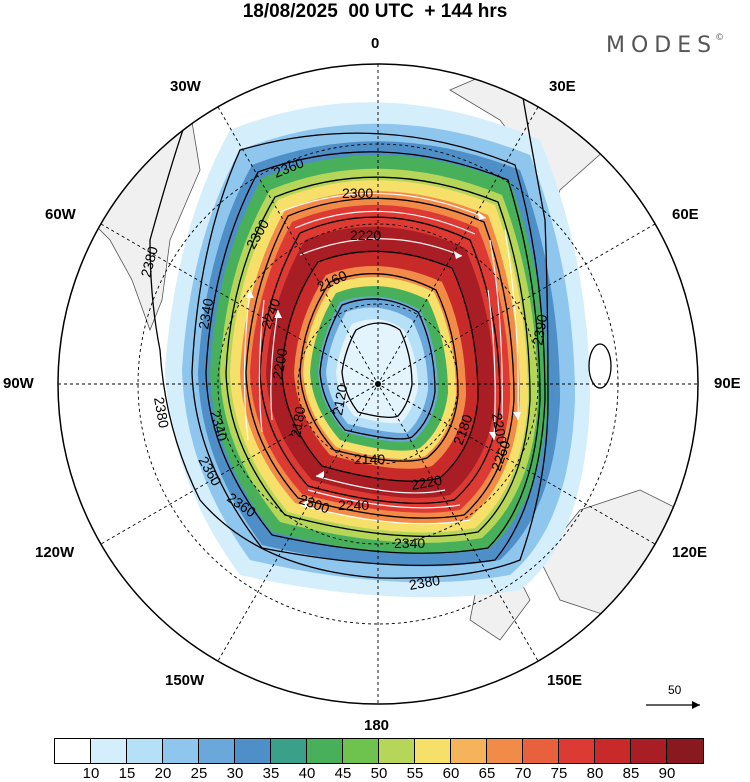 The width and height of the screenshot is (750, 782). What do you see at coordinates (377, 725) in the screenshot?
I see `lon-label-180: 180` at bounding box center [377, 725].